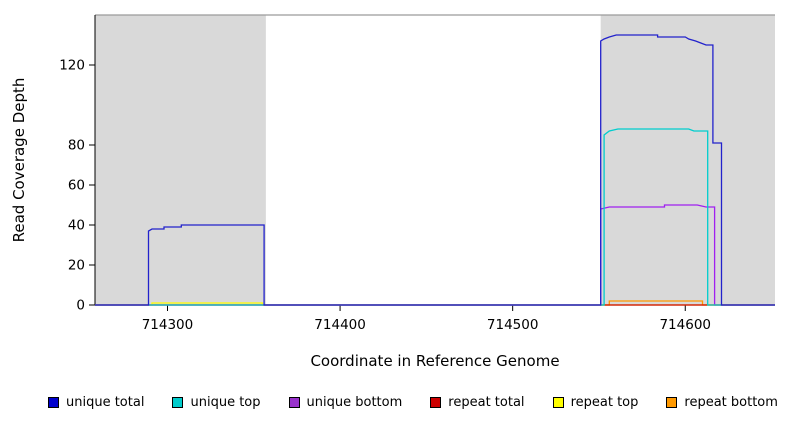 This screenshot has height=432, width=792. What do you see at coordinates (486, 402) in the screenshot?
I see `legend-label: repeat total` at bounding box center [486, 402].